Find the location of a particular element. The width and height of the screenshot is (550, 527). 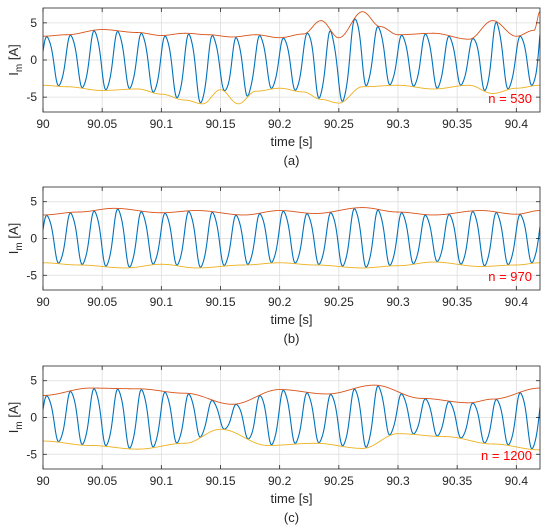

annotation-label: n = 530 is located at coordinates (510, 98).